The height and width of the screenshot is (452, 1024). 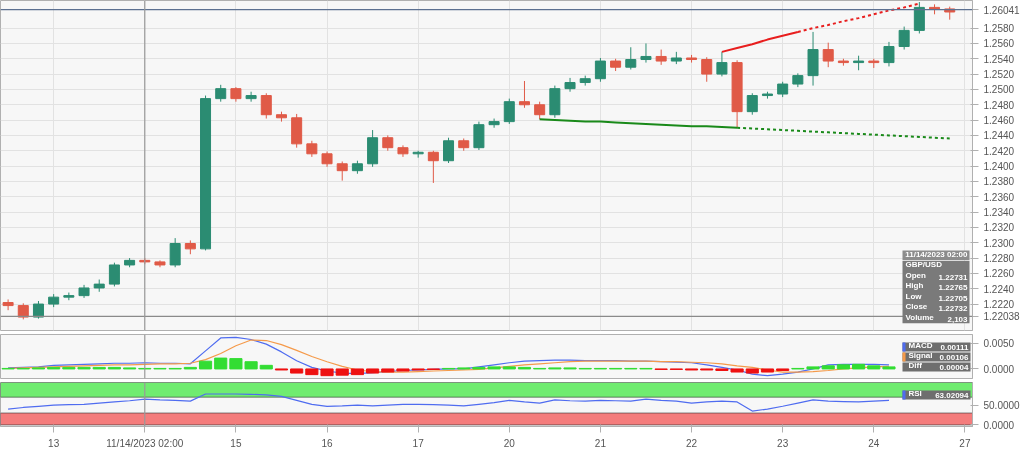 I want to click on y-tick-label: 1.2320, so click(x=999, y=228).